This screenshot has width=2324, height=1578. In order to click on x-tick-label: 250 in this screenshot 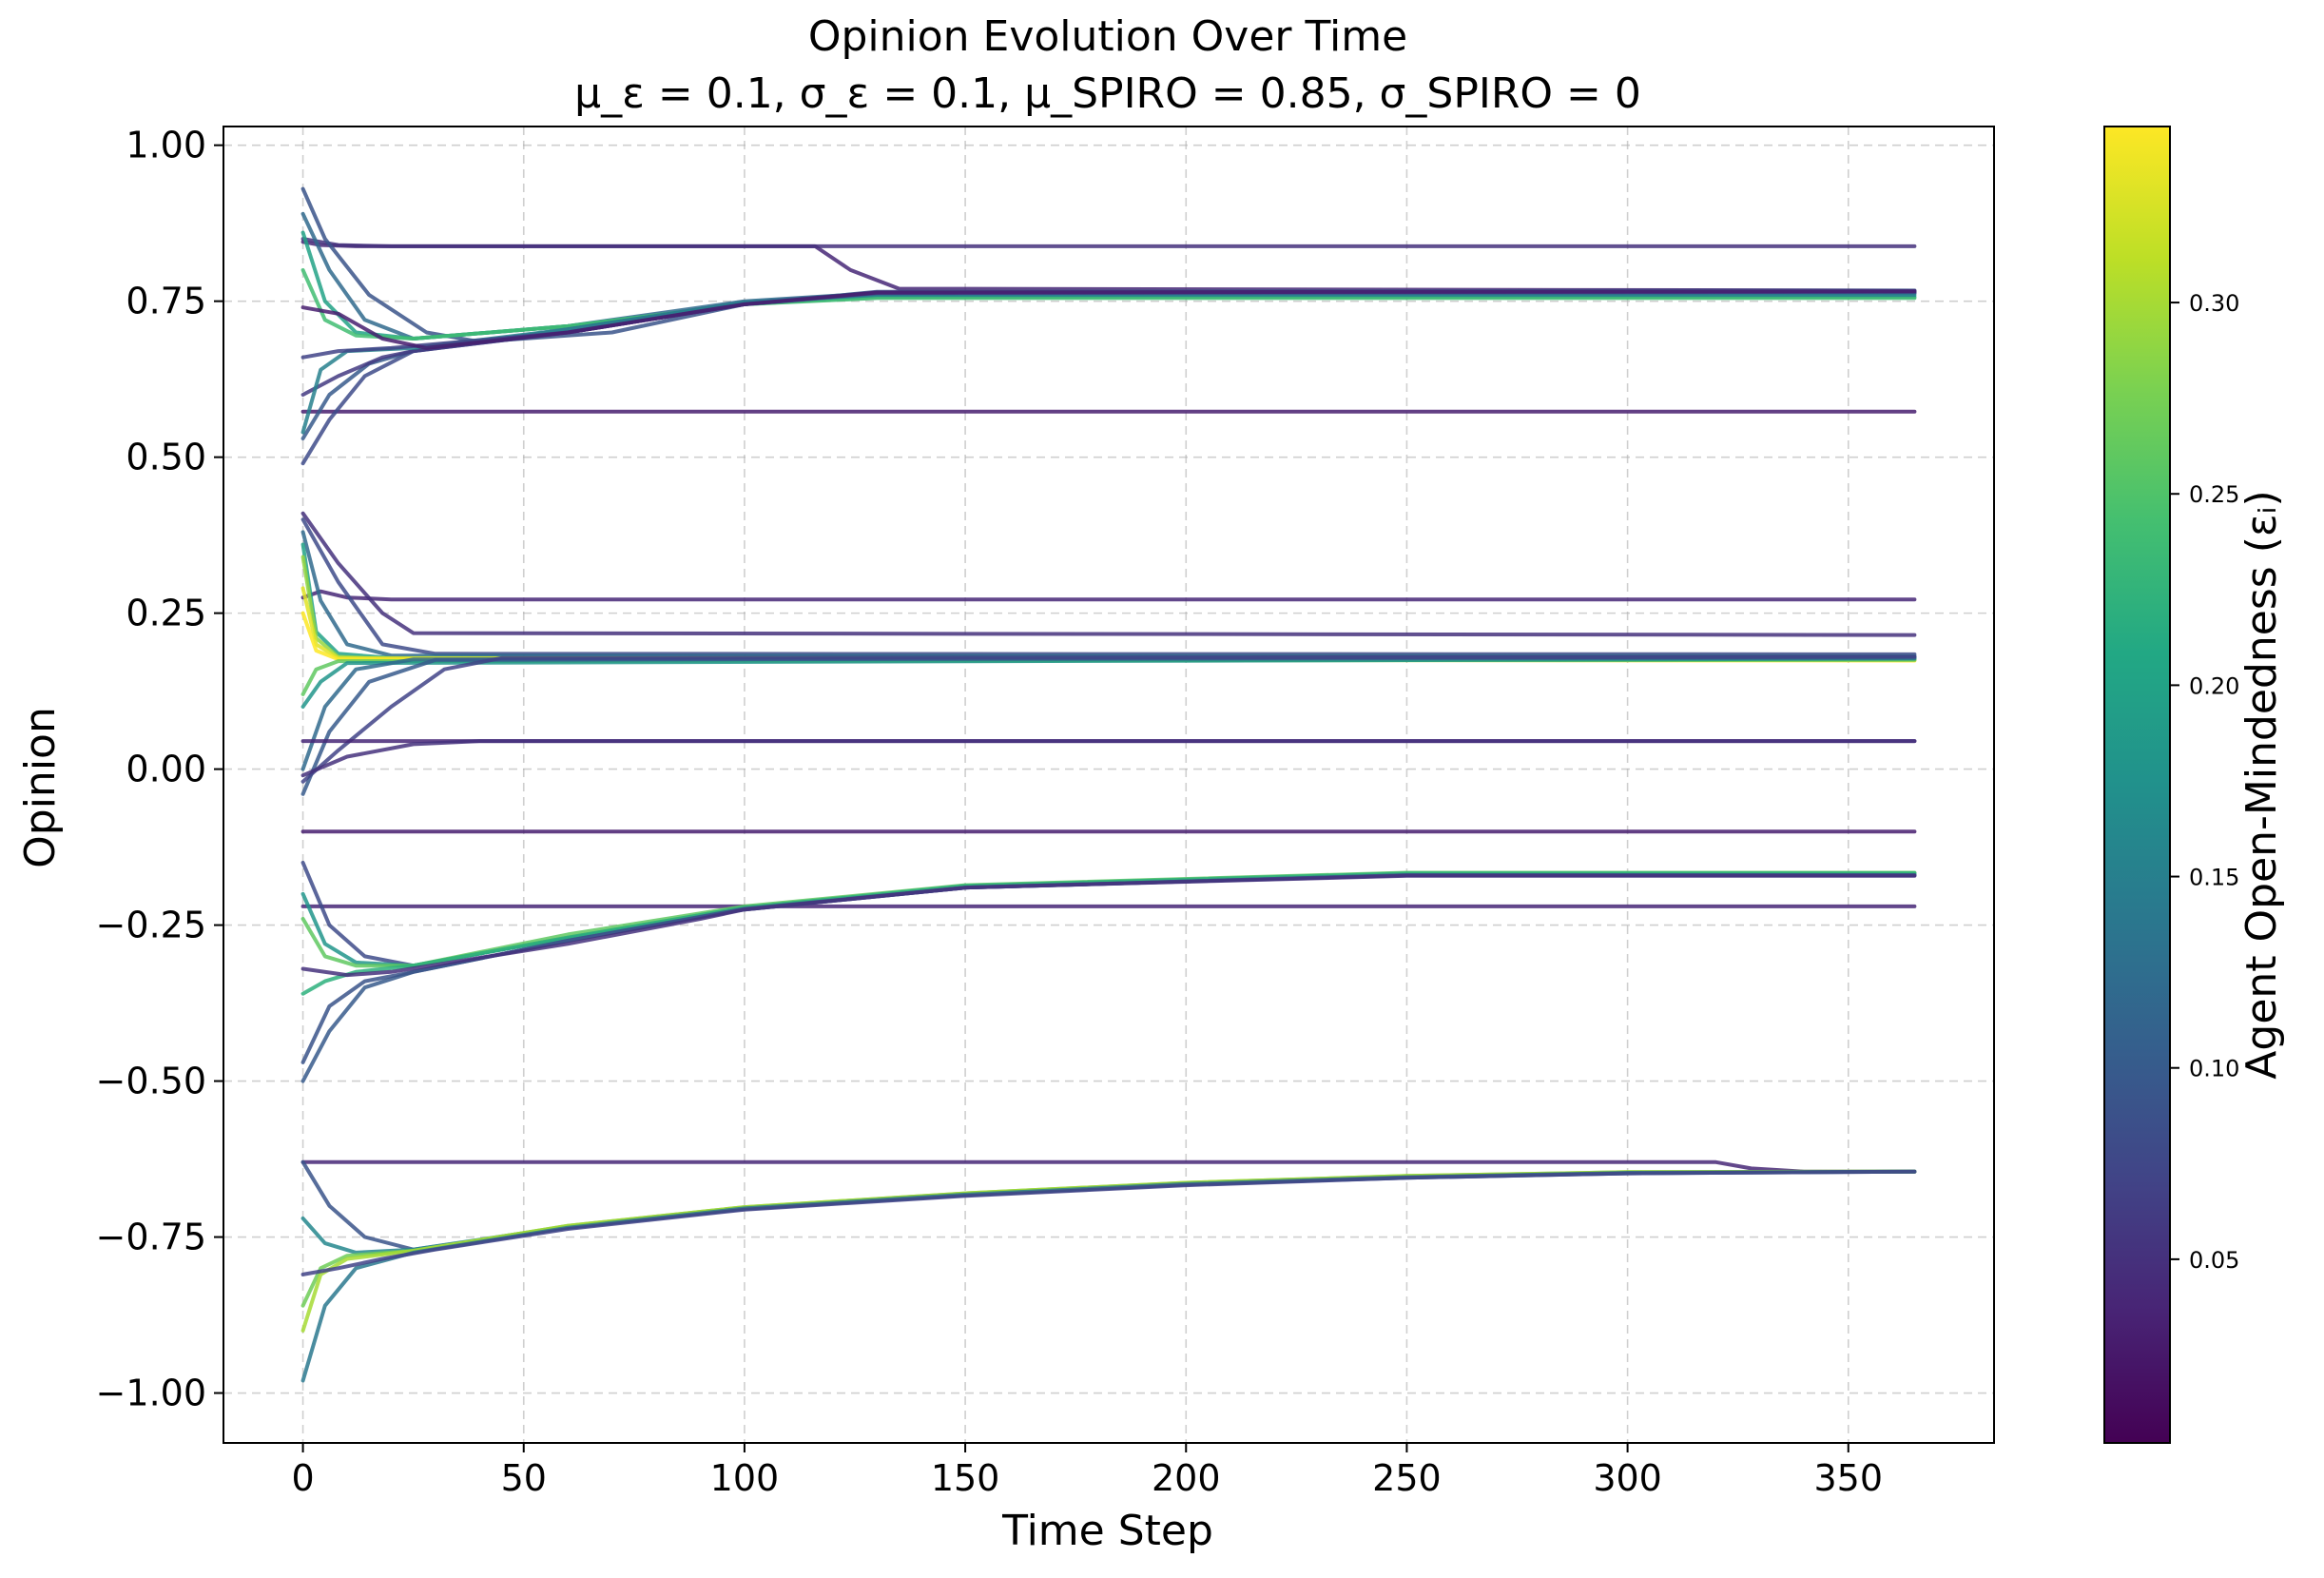, I will do `click(1407, 1478)`.